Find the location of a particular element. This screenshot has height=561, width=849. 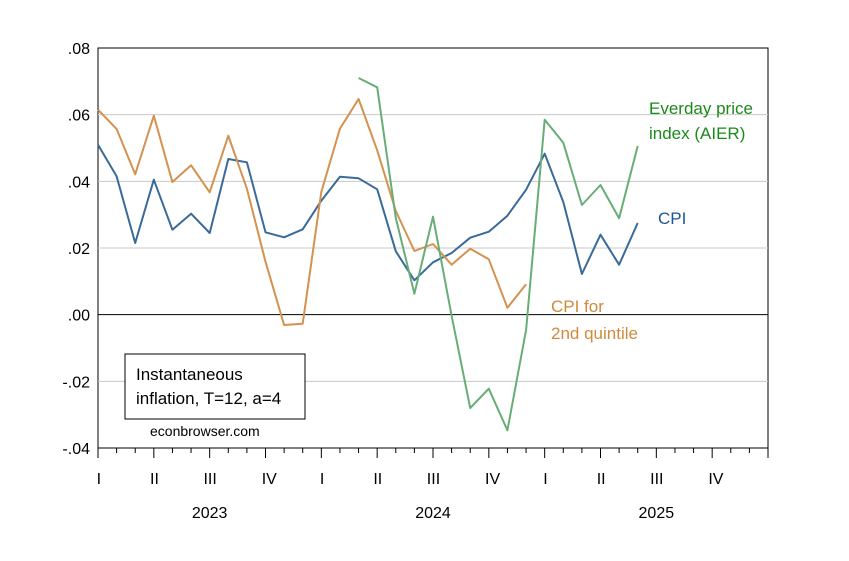

note-box: Instantaneous inflation, T=12, a=4 is located at coordinates (215, 386).